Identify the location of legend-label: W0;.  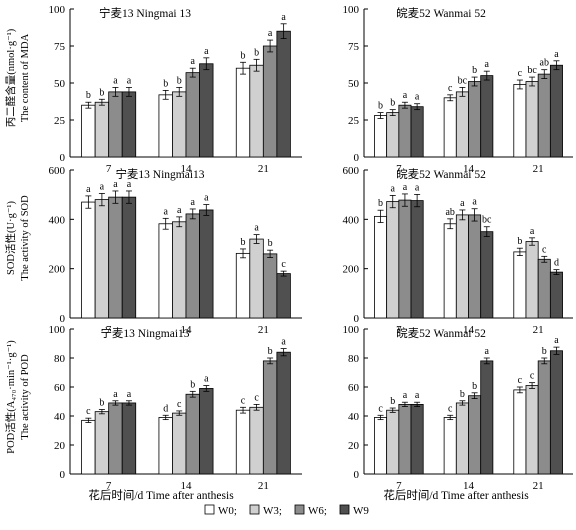
(227, 511).